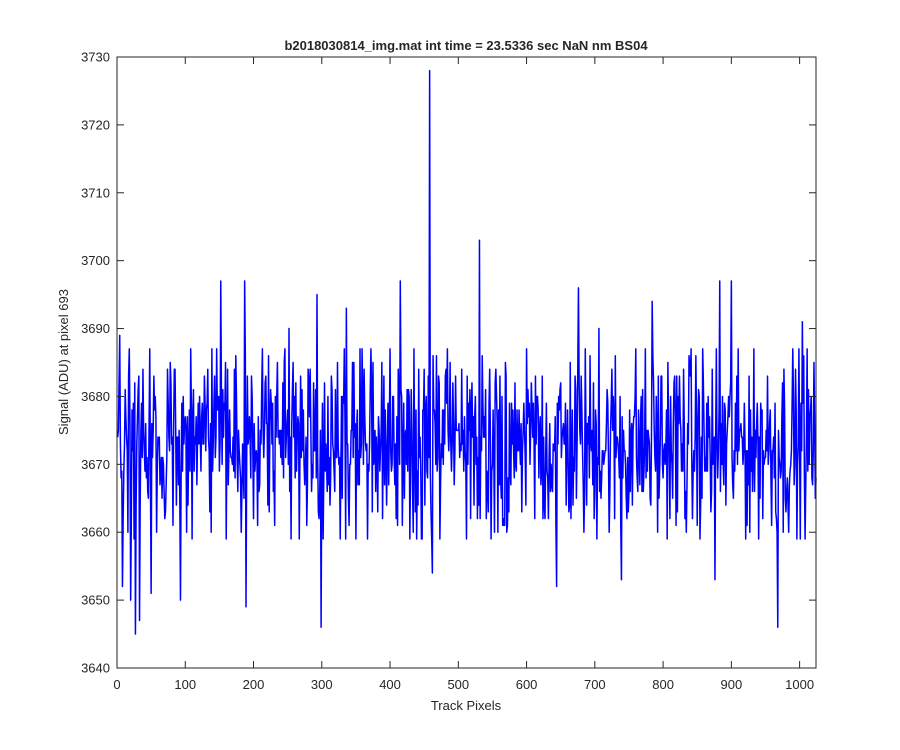 Image resolution: width=900 pixels, height=750 pixels. What do you see at coordinates (185, 684) in the screenshot?
I see `x-tick-label: 100` at bounding box center [185, 684].